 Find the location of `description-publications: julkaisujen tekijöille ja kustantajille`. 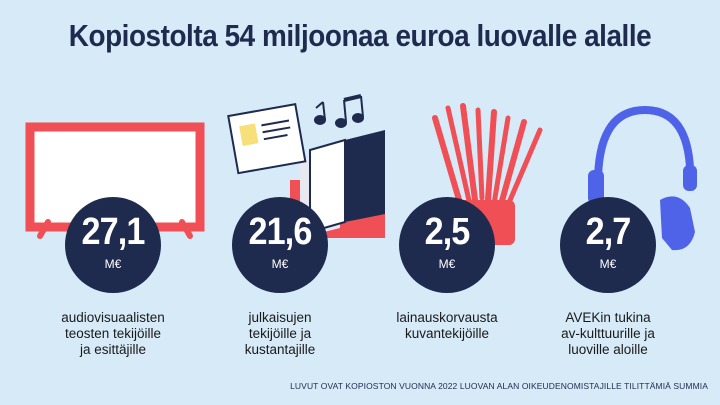

description-publications: julkaisujen tekijöille ja kustantajille is located at coordinates (280, 334).